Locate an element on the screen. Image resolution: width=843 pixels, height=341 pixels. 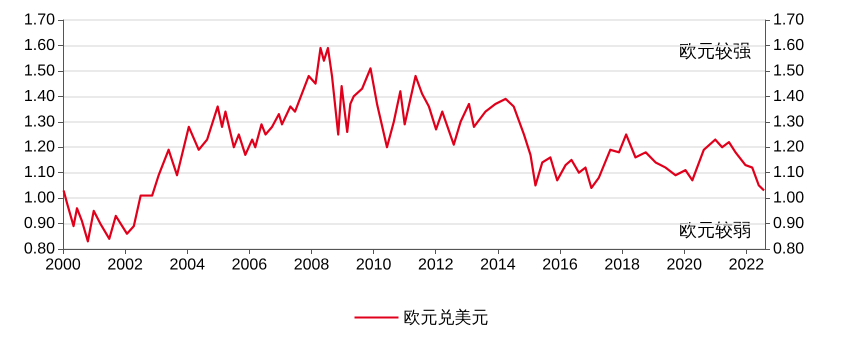
x-tick-label: 2010 is located at coordinates (374, 265).